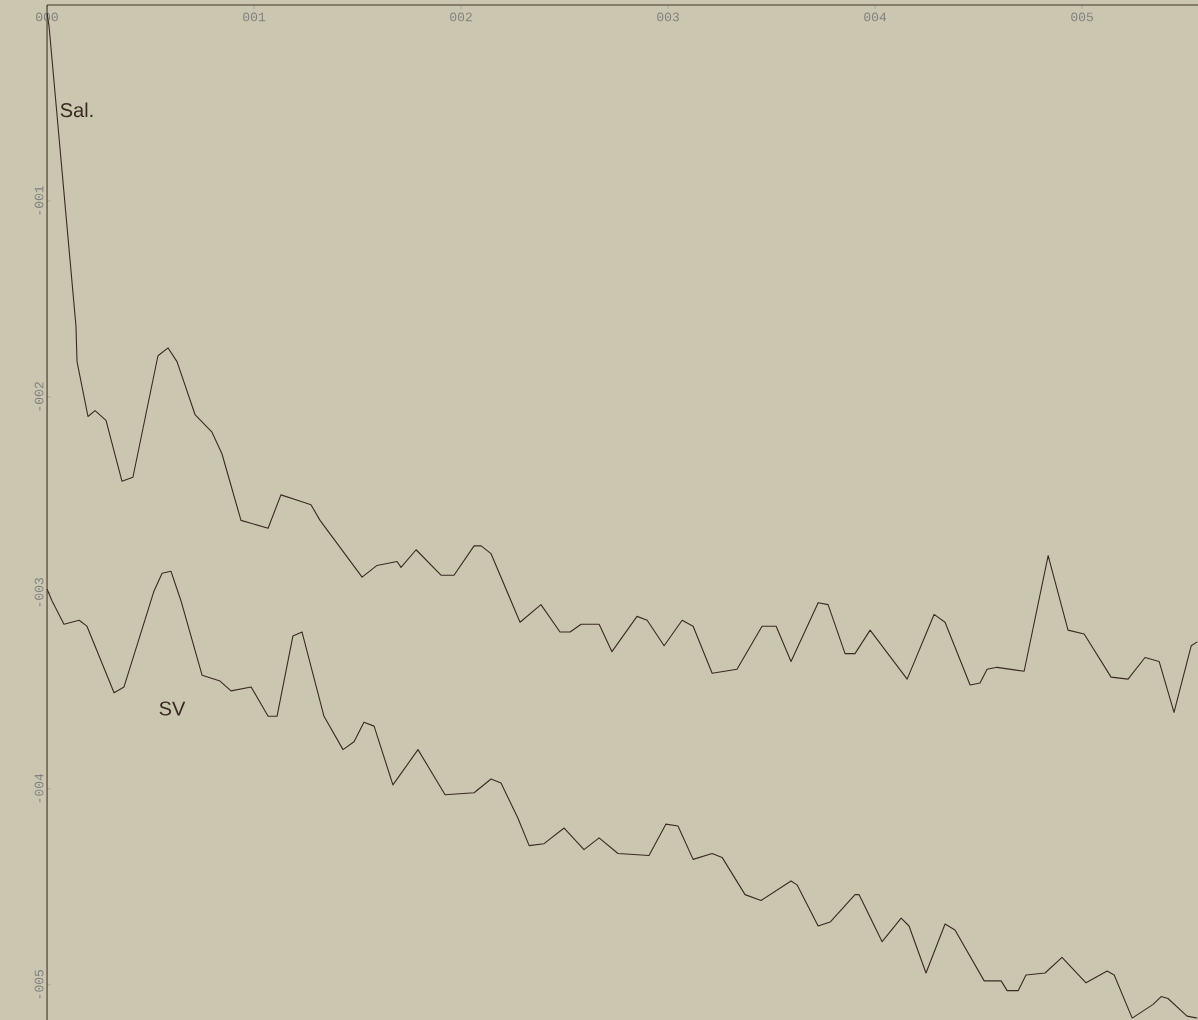  What do you see at coordinates (461, 17) in the screenshot?
I see `x-tick-label: 002` at bounding box center [461, 17].